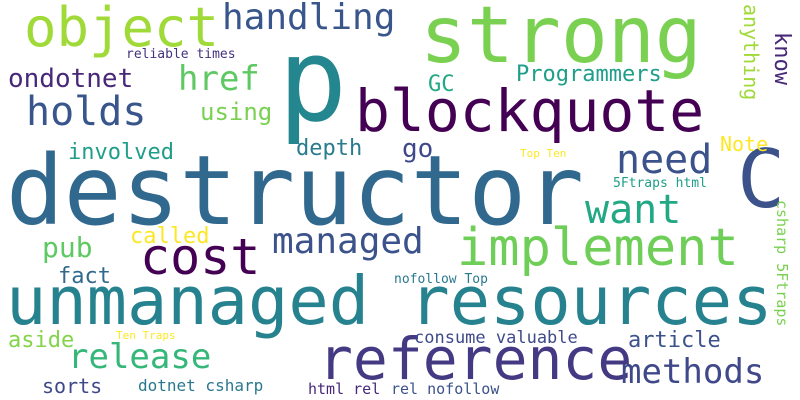  I want to click on word-want: want, so click(633, 210).